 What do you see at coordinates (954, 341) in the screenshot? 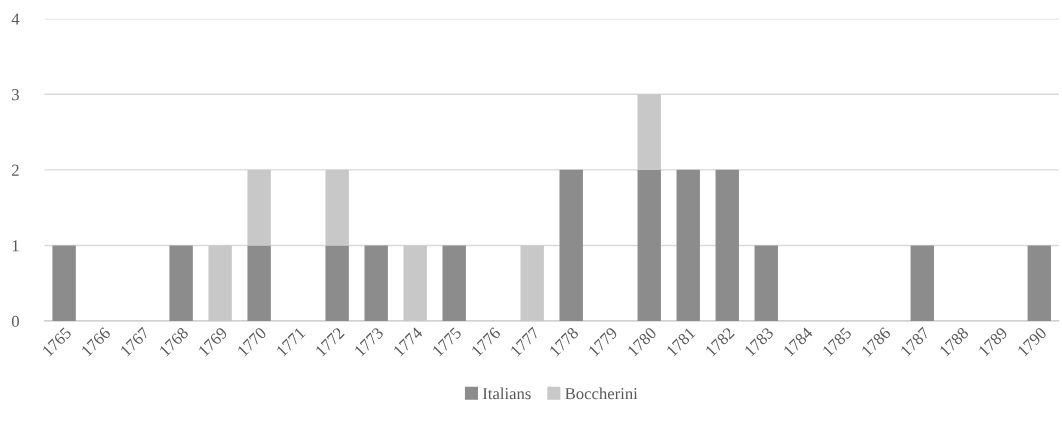
I see `x-tick-label: 1788` at bounding box center [954, 341].